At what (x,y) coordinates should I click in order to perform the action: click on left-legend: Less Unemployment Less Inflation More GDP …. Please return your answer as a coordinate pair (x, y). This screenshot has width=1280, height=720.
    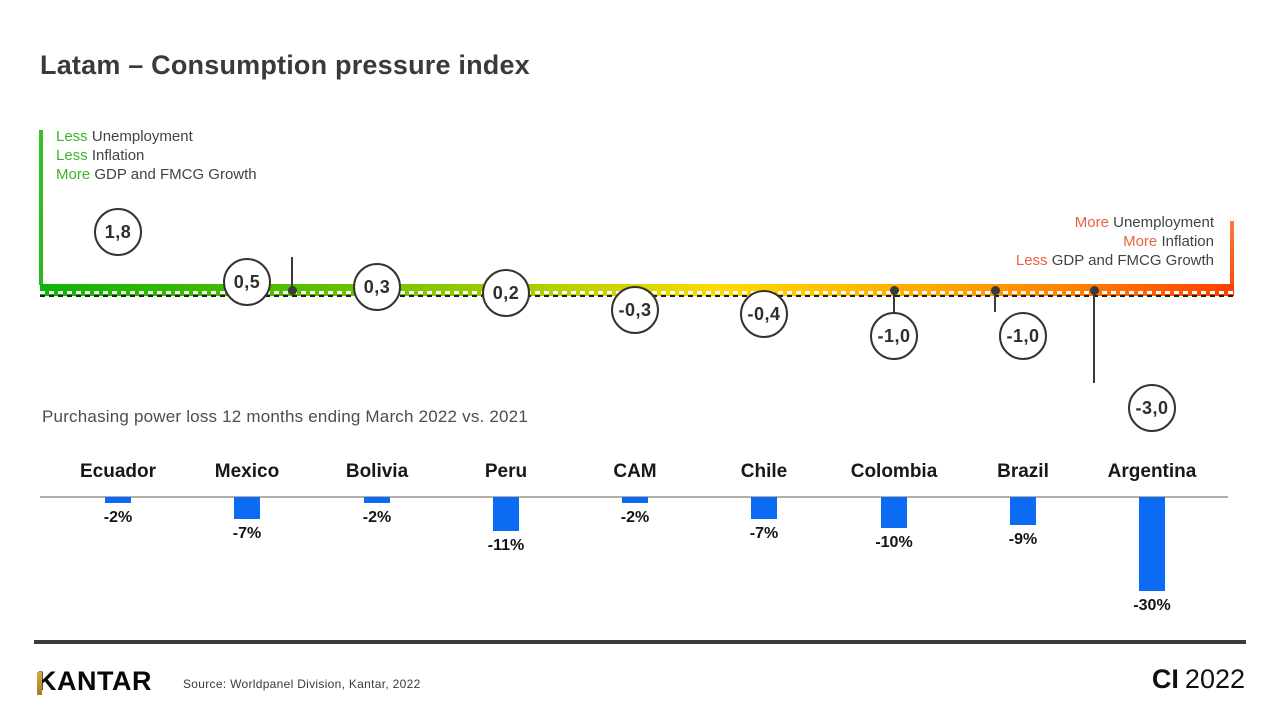
    Looking at the image, I should click on (156, 155).